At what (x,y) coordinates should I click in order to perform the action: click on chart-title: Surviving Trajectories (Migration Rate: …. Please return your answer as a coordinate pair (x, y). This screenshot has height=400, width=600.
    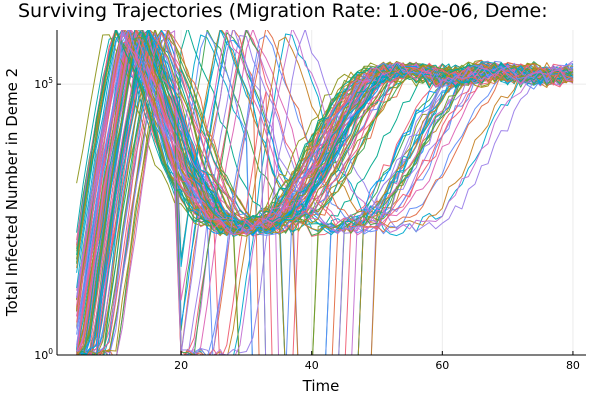
    Looking at the image, I should click on (283, 11).